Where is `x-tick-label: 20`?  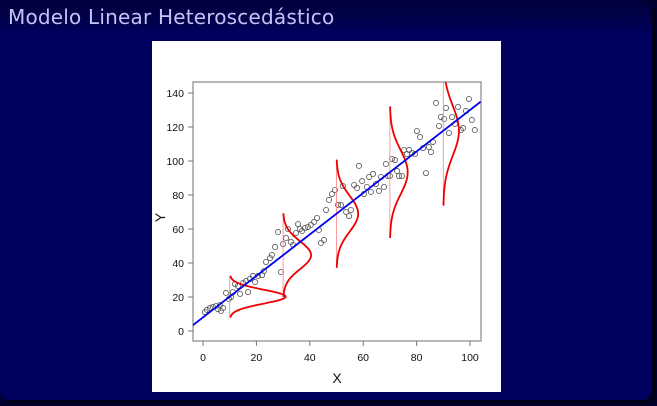
x-tick-label: 20 is located at coordinates (257, 358).